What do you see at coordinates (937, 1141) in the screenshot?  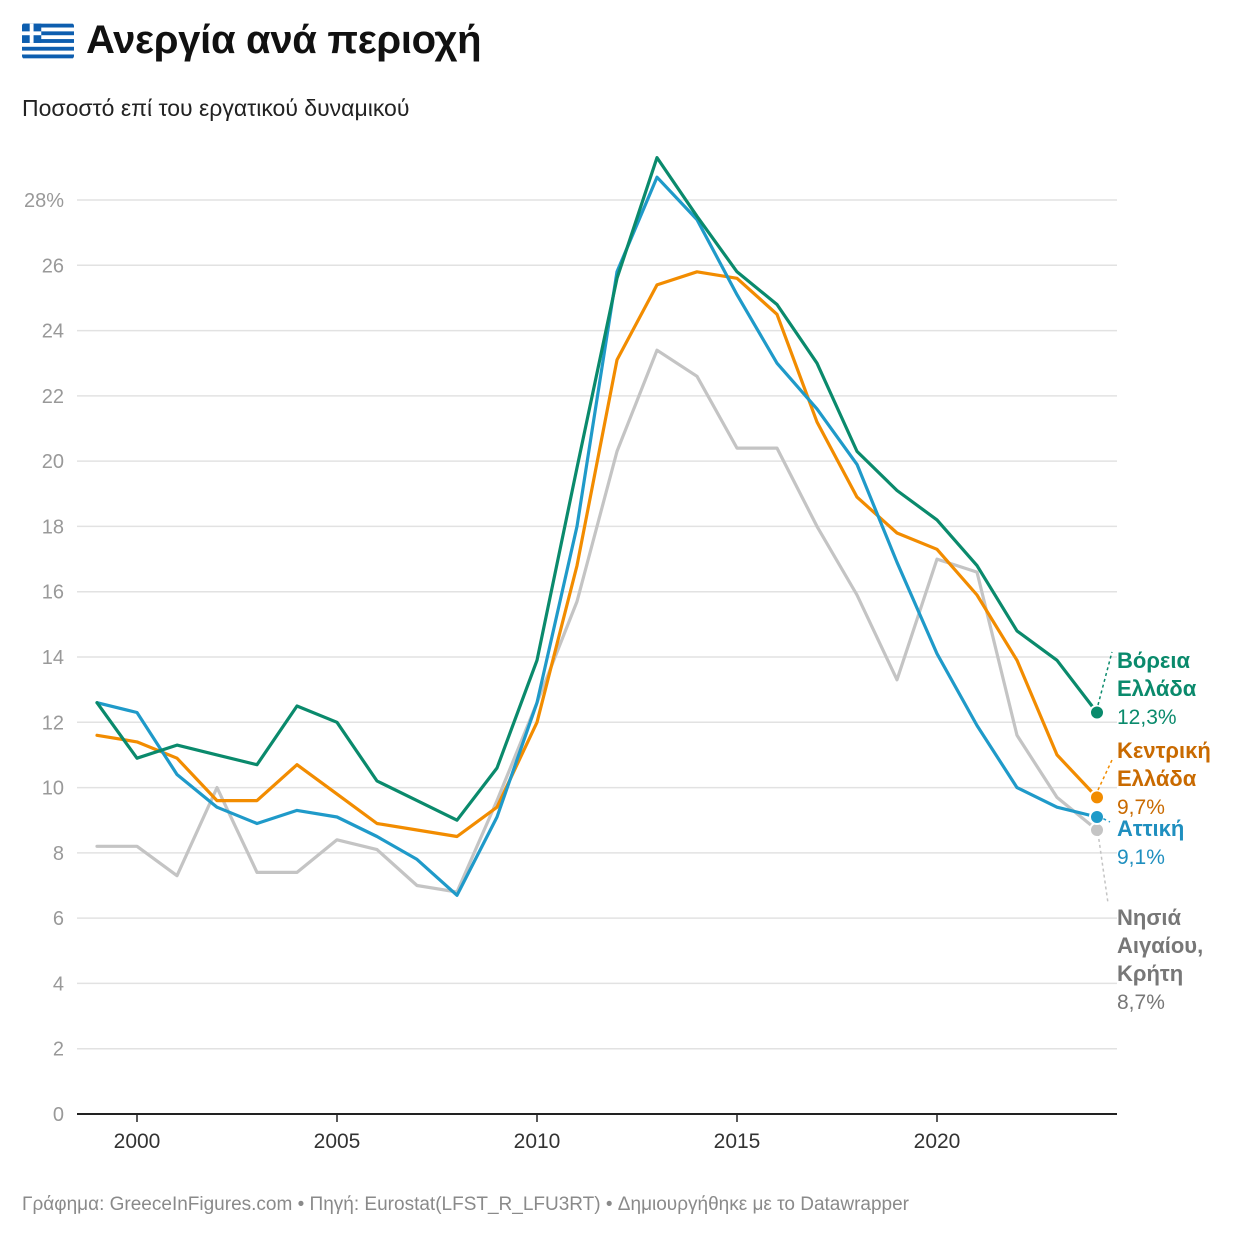 I see `x-tick-label: 2020` at bounding box center [937, 1141].